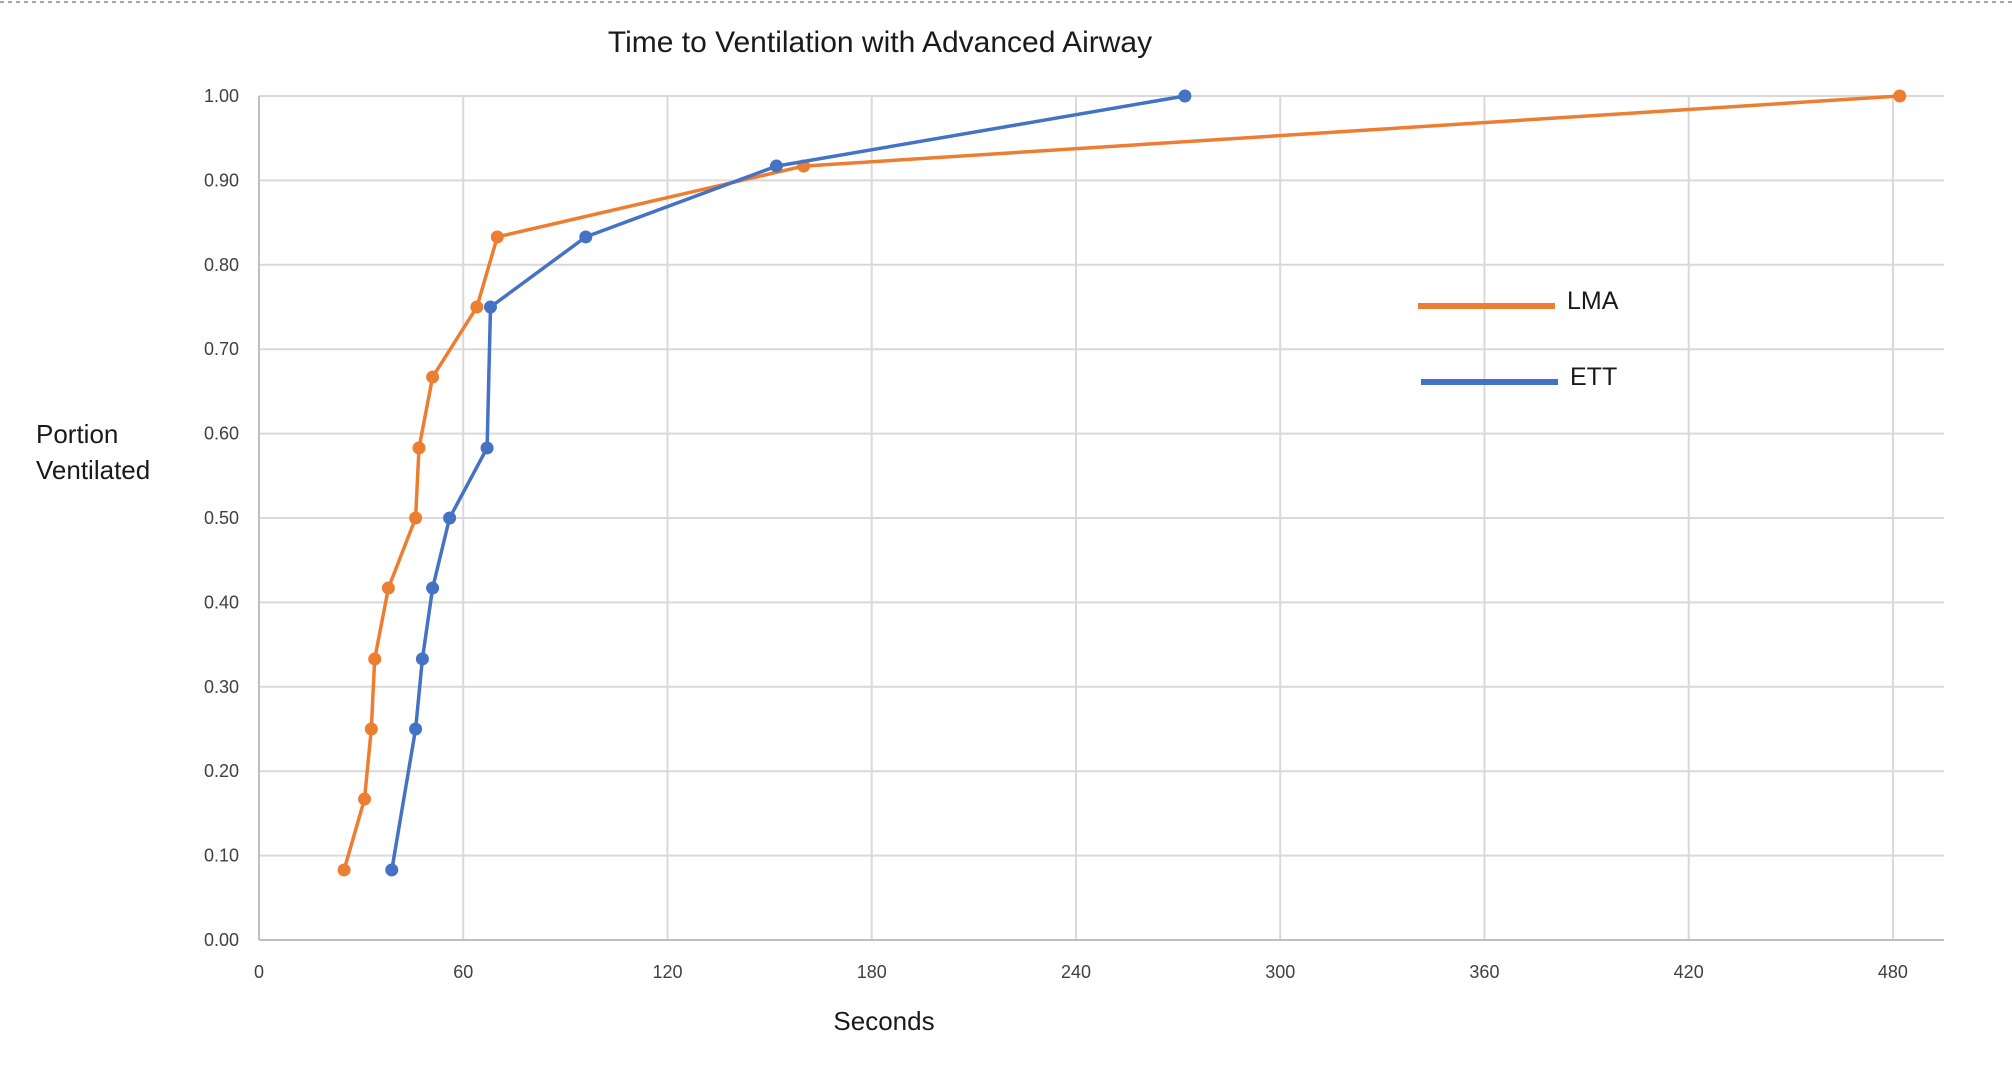 The image size is (2012, 1066). What do you see at coordinates (259, 972) in the screenshot?
I see `x-tick-label: 0` at bounding box center [259, 972].